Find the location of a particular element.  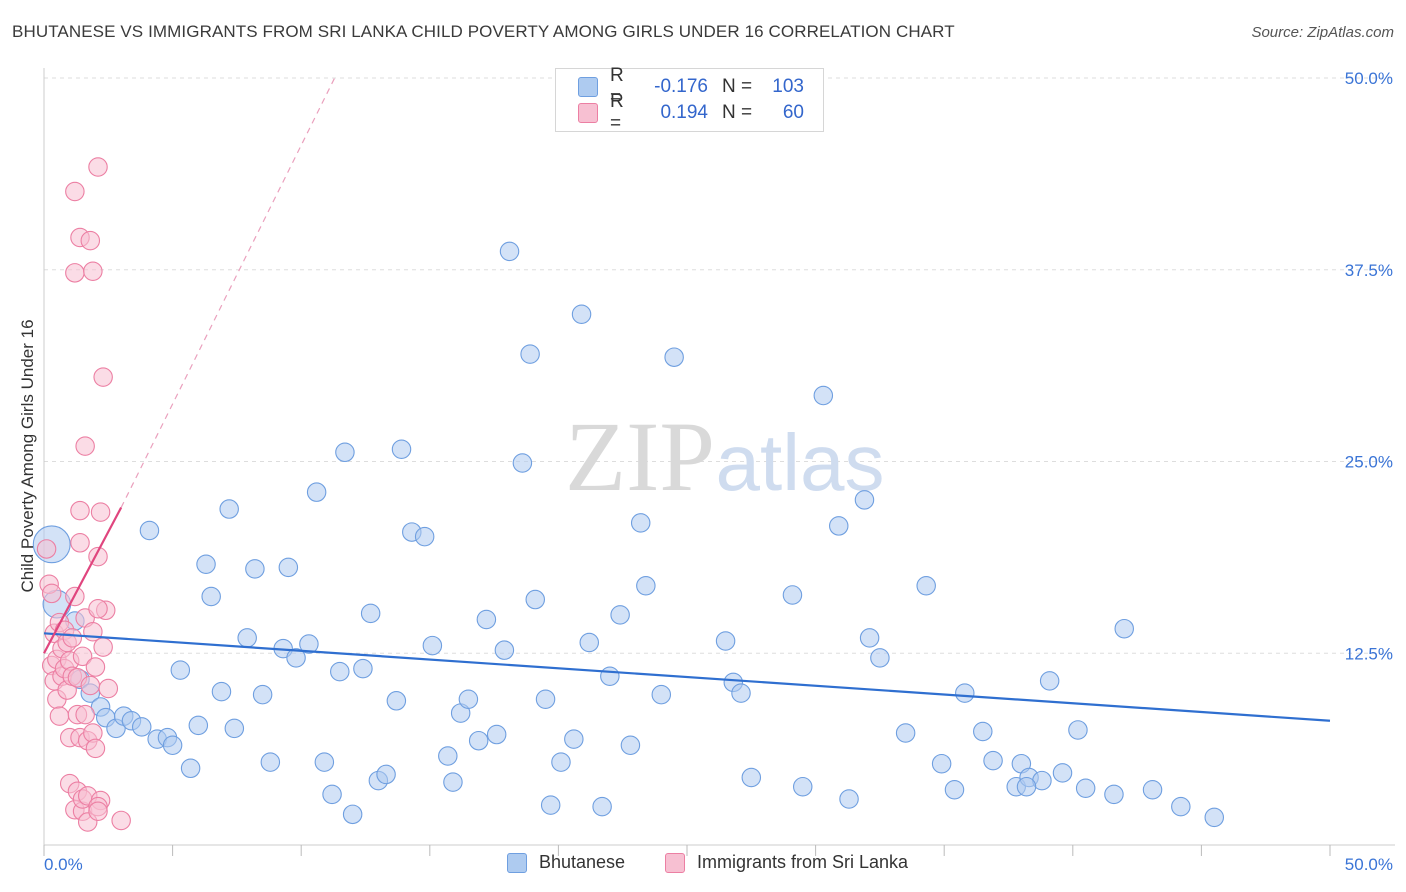

legend-label: Bhutanese is located at coordinates (582, 862).